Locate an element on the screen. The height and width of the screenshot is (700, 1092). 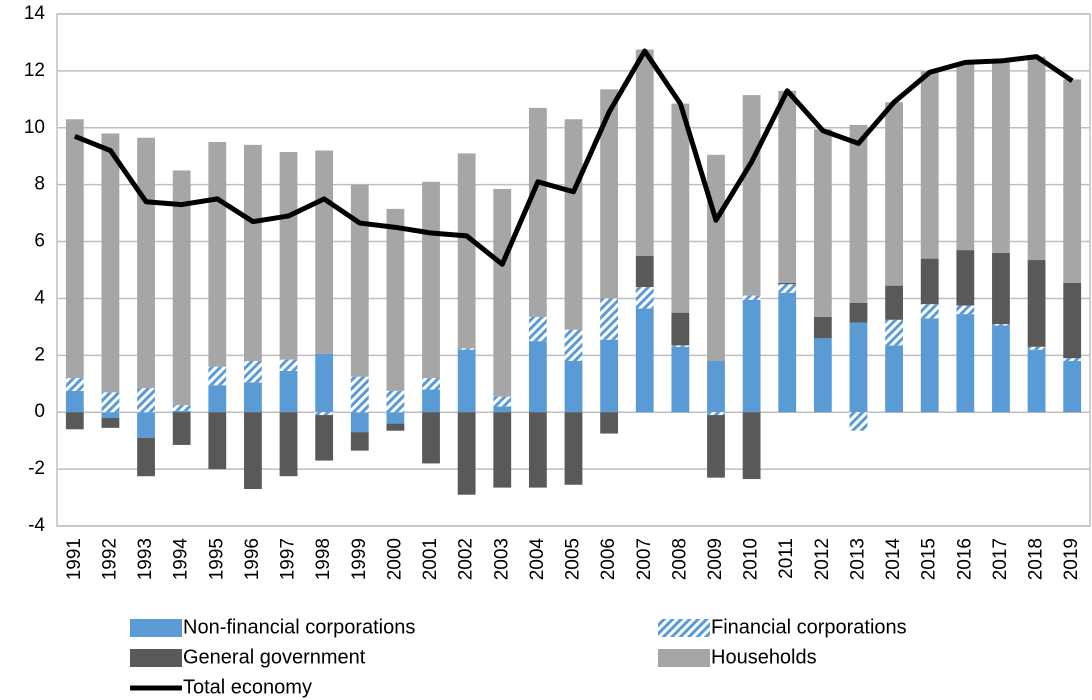
y-tick-label: 6 is located at coordinates (39, 241).